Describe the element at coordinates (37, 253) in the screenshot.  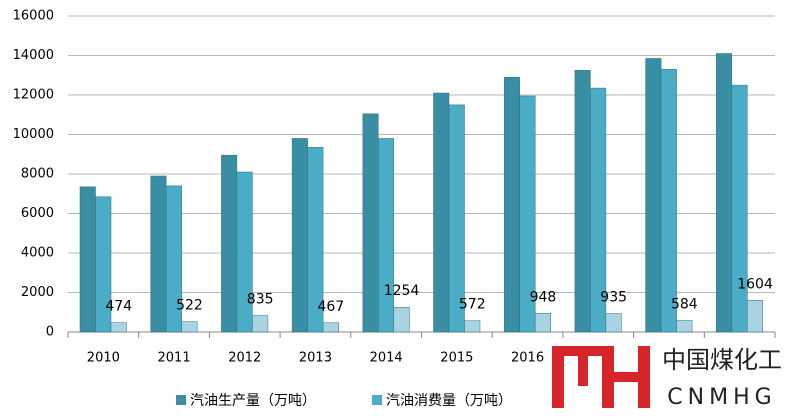
I see `y-tick-label: 4000` at that location.